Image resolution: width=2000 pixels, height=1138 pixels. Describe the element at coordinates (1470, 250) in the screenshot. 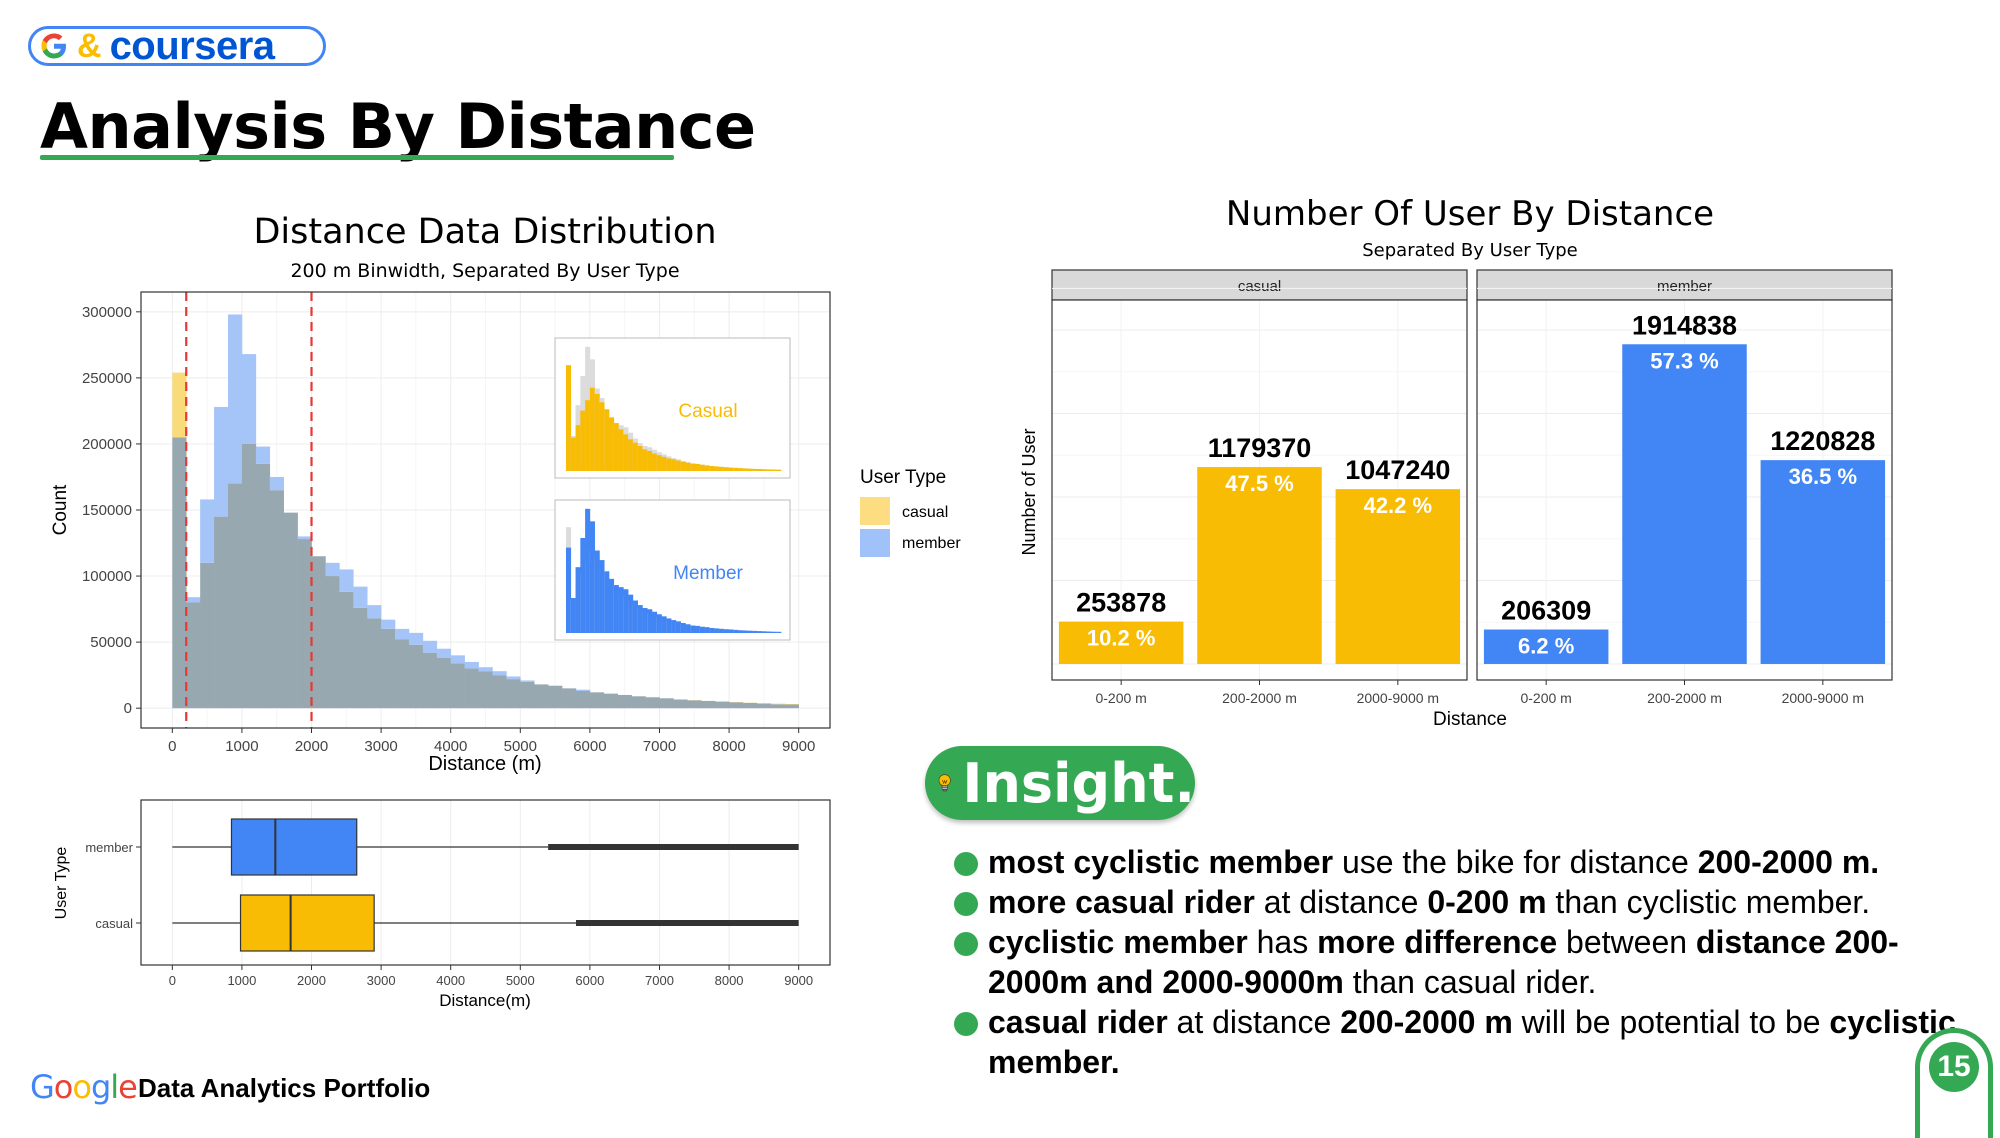

I see `users-chart-subtitle: Separated By User Type` at that location.